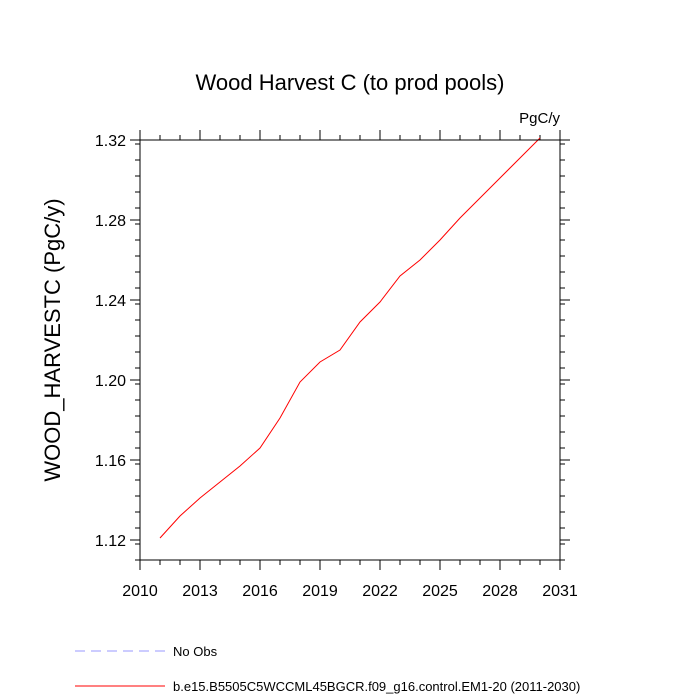  What do you see at coordinates (320, 591) in the screenshot?
I see `x-tick-label: 2019` at bounding box center [320, 591].